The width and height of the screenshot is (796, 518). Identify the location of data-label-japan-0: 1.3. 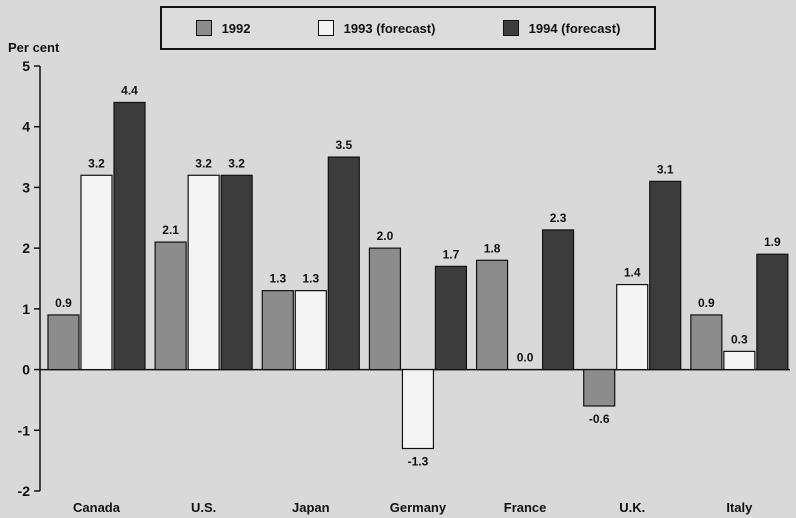
(277, 279).